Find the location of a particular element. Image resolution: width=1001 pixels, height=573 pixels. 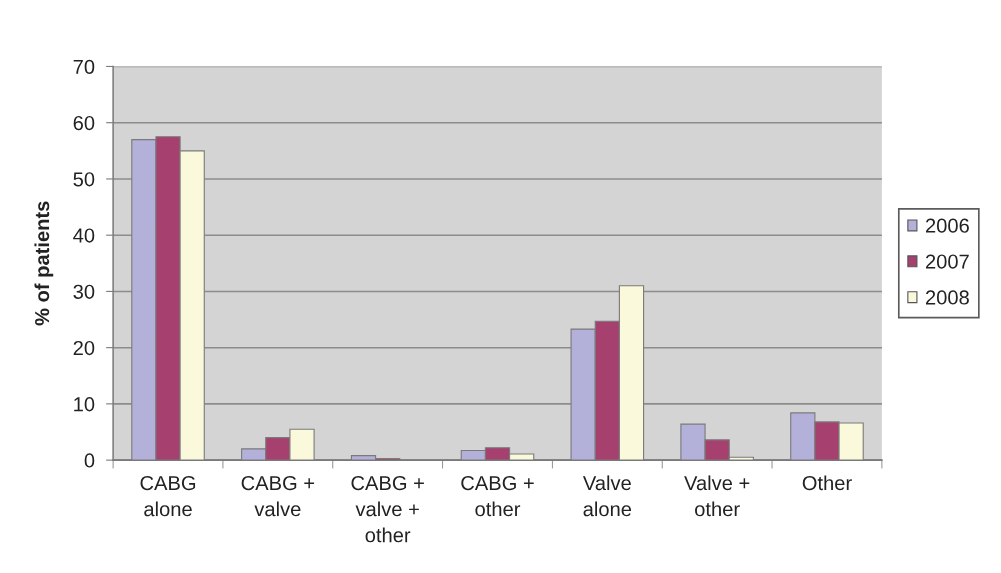

y-tick-label: 60 is located at coordinates (84, 123).